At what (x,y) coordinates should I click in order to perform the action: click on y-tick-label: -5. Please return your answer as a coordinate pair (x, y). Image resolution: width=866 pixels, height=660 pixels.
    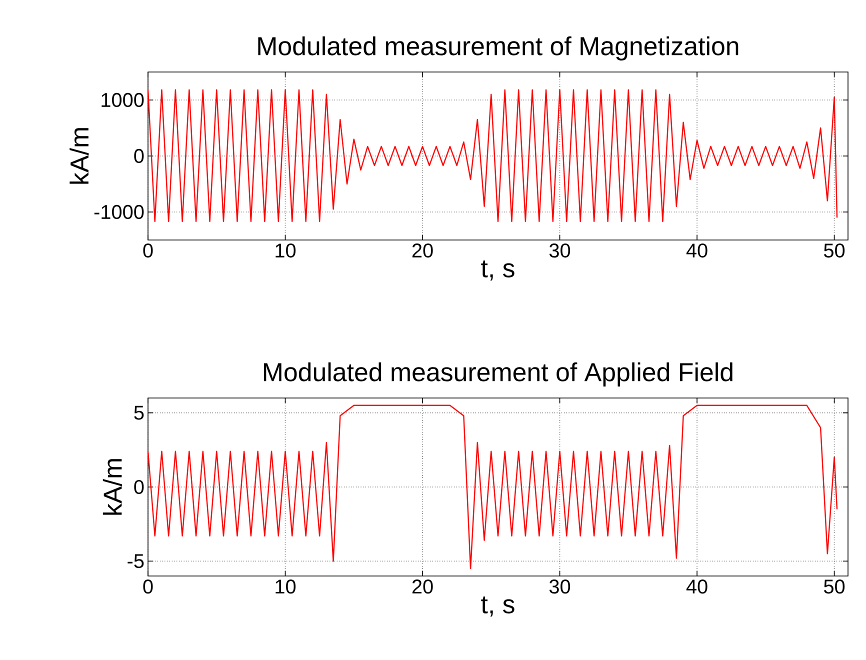
    Looking at the image, I should click on (136, 561).